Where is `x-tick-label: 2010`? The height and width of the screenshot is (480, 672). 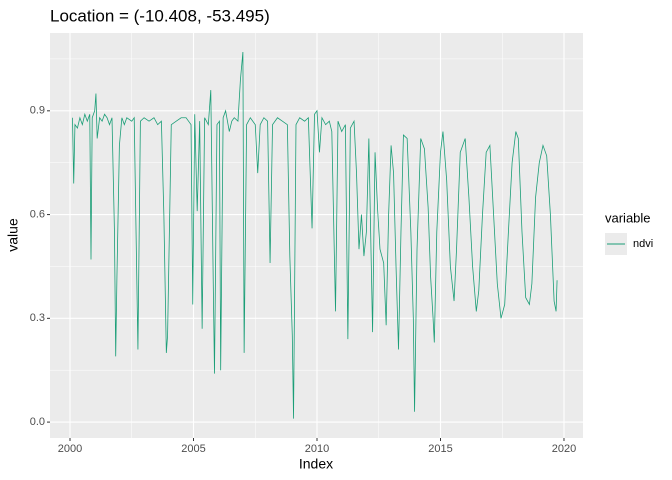 x-tick-label: 2010 is located at coordinates (317, 449).